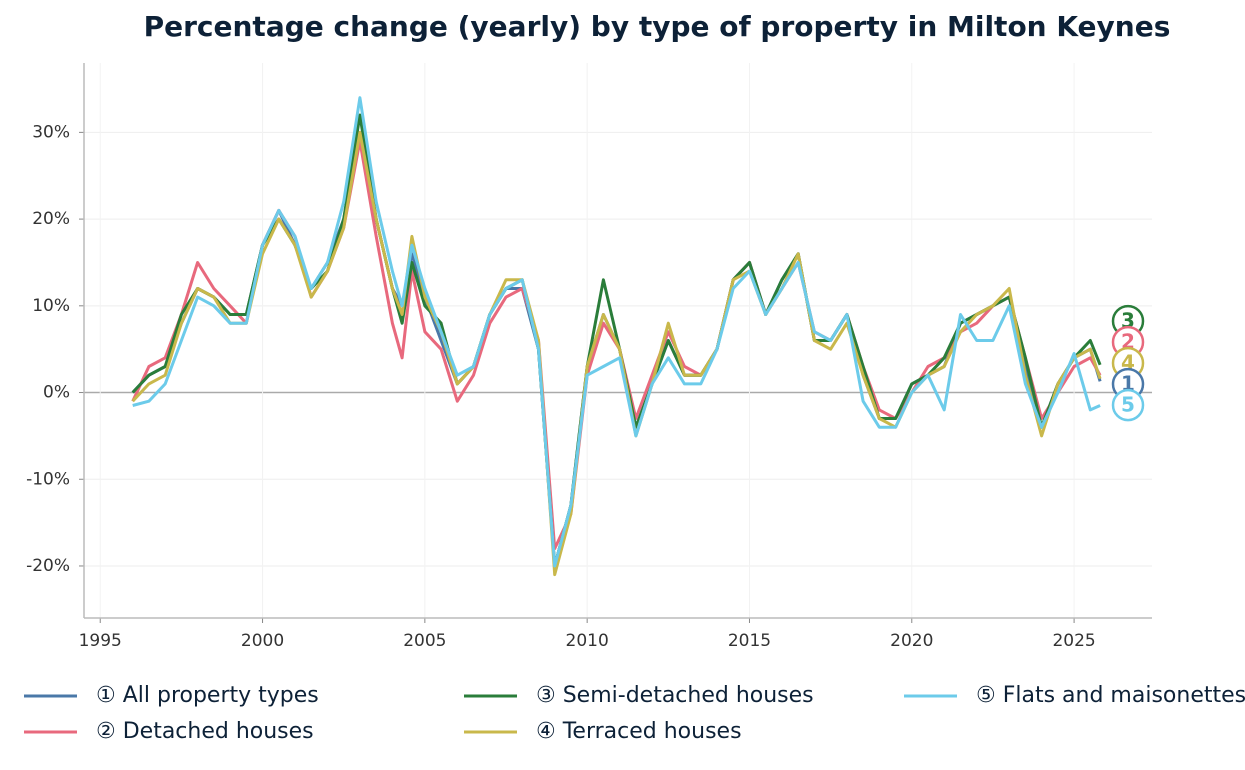 Image resolution: width=1245 pixels, height=770 pixels. I want to click on y-tick-label: -10%, so click(48, 479).